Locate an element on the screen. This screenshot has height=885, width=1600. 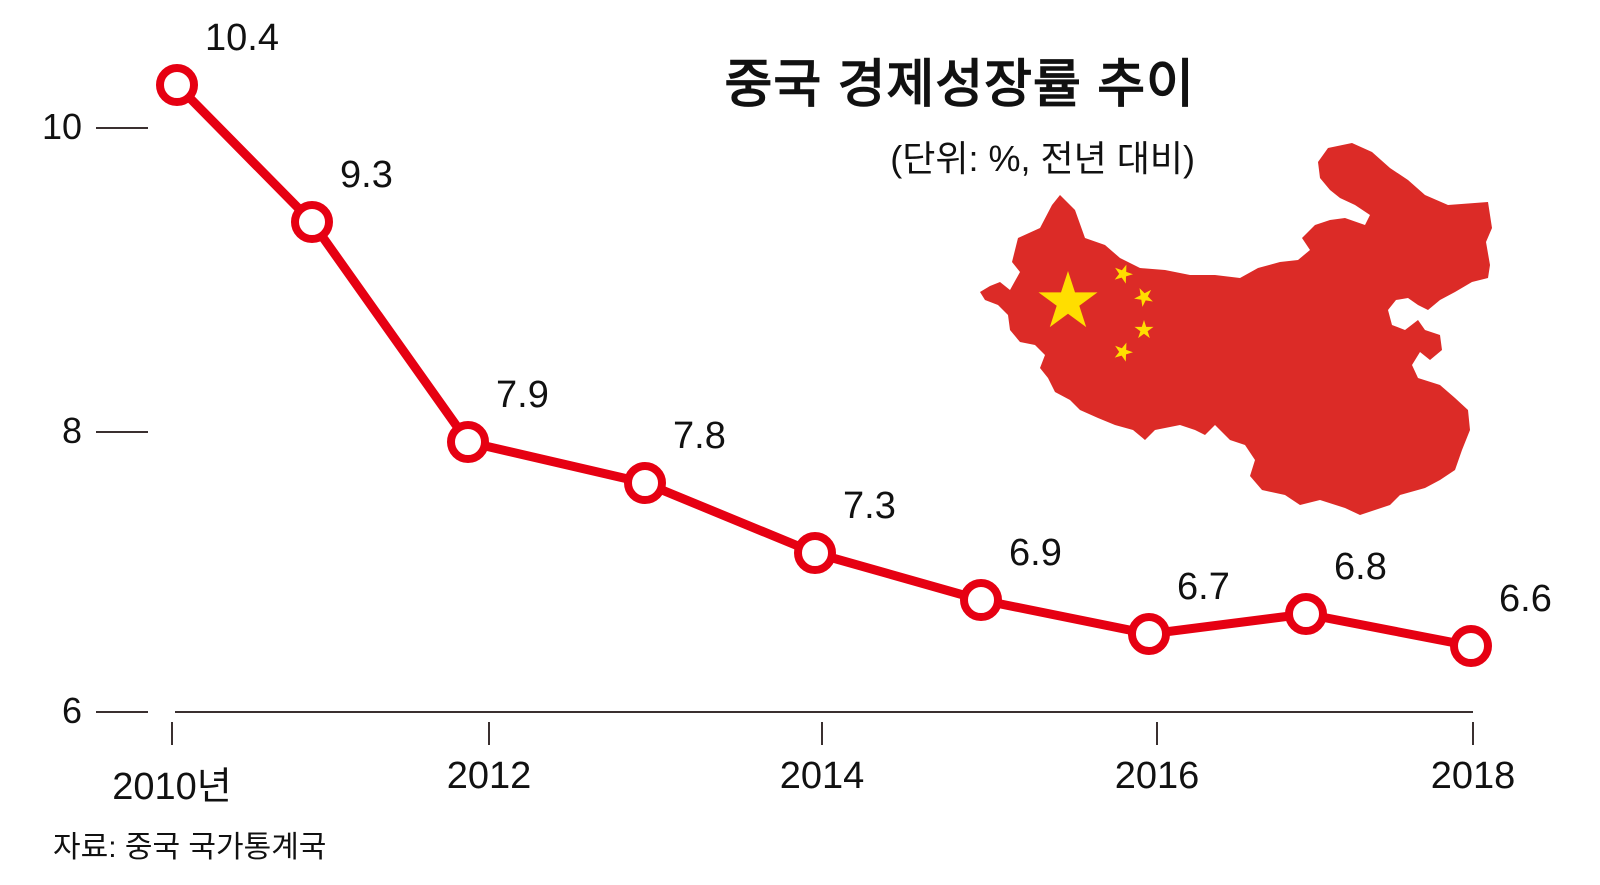
chart-subtitle: (단위: %, 전년 대비) is located at coordinates (1042, 158).